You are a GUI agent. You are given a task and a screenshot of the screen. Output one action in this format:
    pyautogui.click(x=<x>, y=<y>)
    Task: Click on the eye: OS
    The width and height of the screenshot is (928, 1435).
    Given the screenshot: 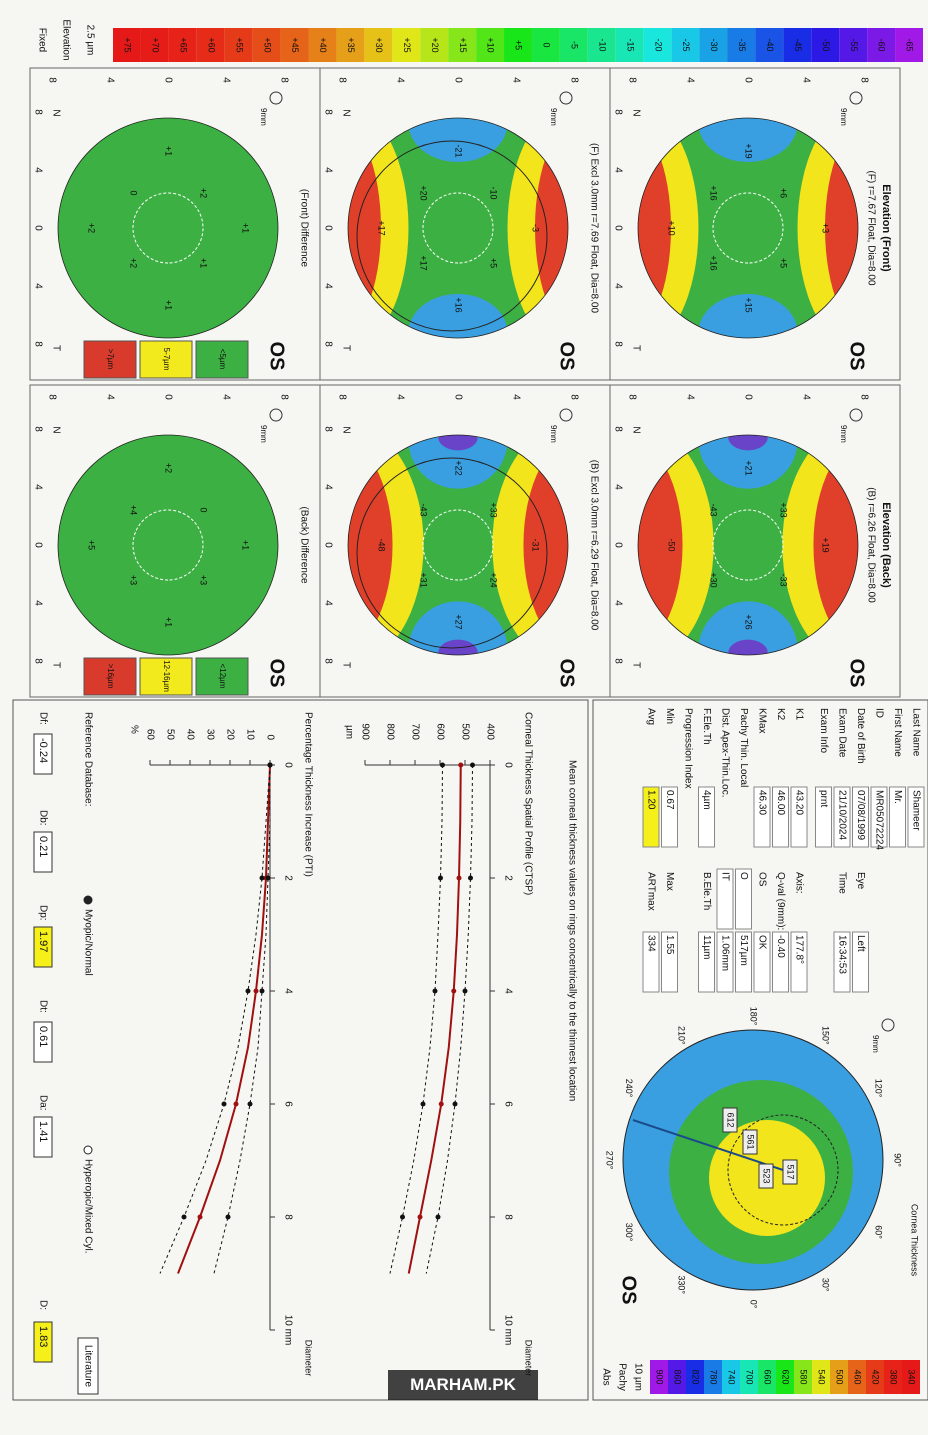 What is the action you would take?
    pyautogui.click(x=277, y=673)
    